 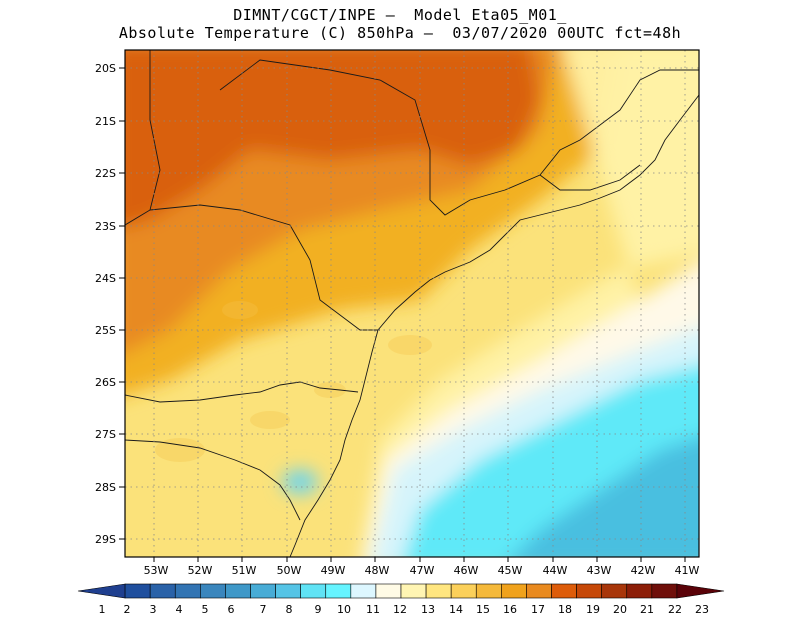 I want to click on latitude-labels: 20S 21S 22S 23S 24S 25S 26S 27S 28S 29S, so click(x=105, y=304).